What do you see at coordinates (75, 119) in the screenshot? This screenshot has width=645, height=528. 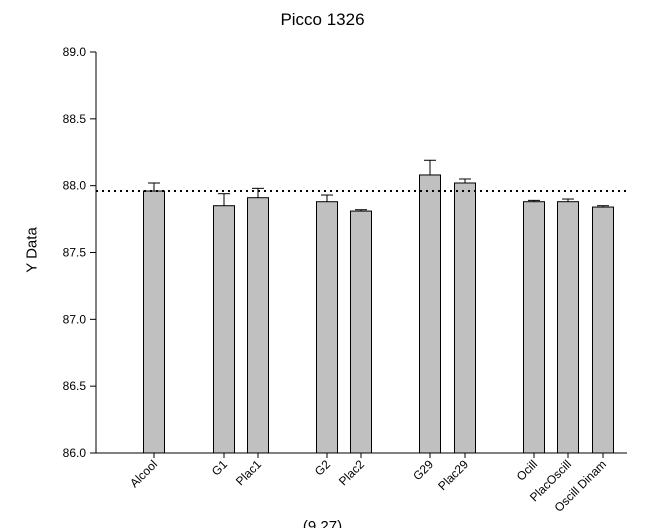 I see `y-tick-label: 88.5` at bounding box center [75, 119].